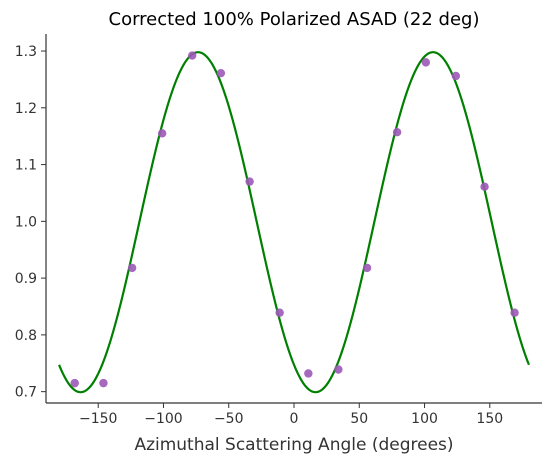  What do you see at coordinates (229, 419) in the screenshot?
I see `x-tick-label: −50` at bounding box center [229, 419].